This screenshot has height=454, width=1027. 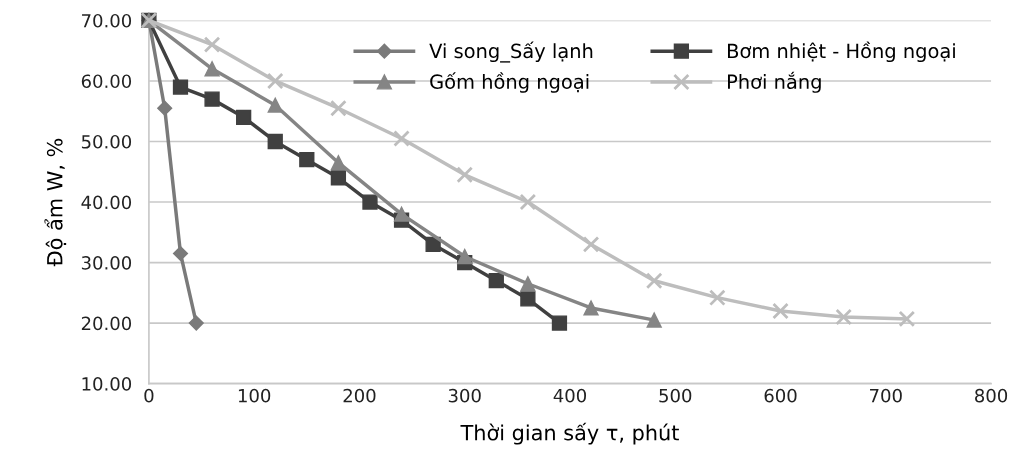 I want to click on x-tick-label: 800, so click(x=991, y=395).